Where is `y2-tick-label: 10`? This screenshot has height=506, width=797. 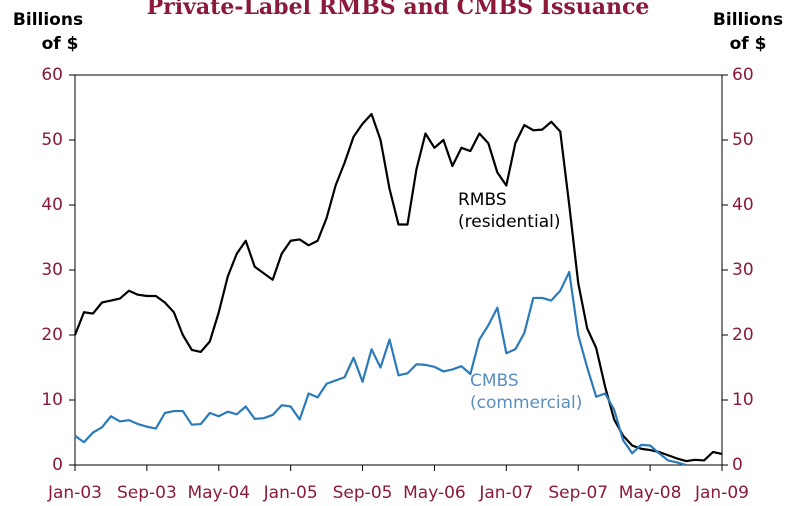
y2-tick-label: 10 is located at coordinates (743, 400).